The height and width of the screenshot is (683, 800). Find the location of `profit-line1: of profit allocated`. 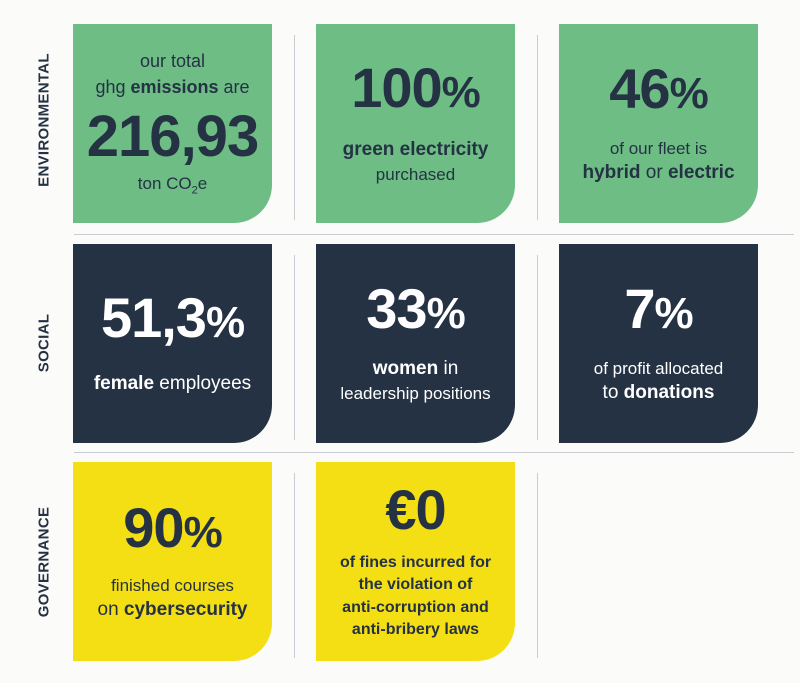

profit-line1: of profit allocated is located at coordinates (658, 368).